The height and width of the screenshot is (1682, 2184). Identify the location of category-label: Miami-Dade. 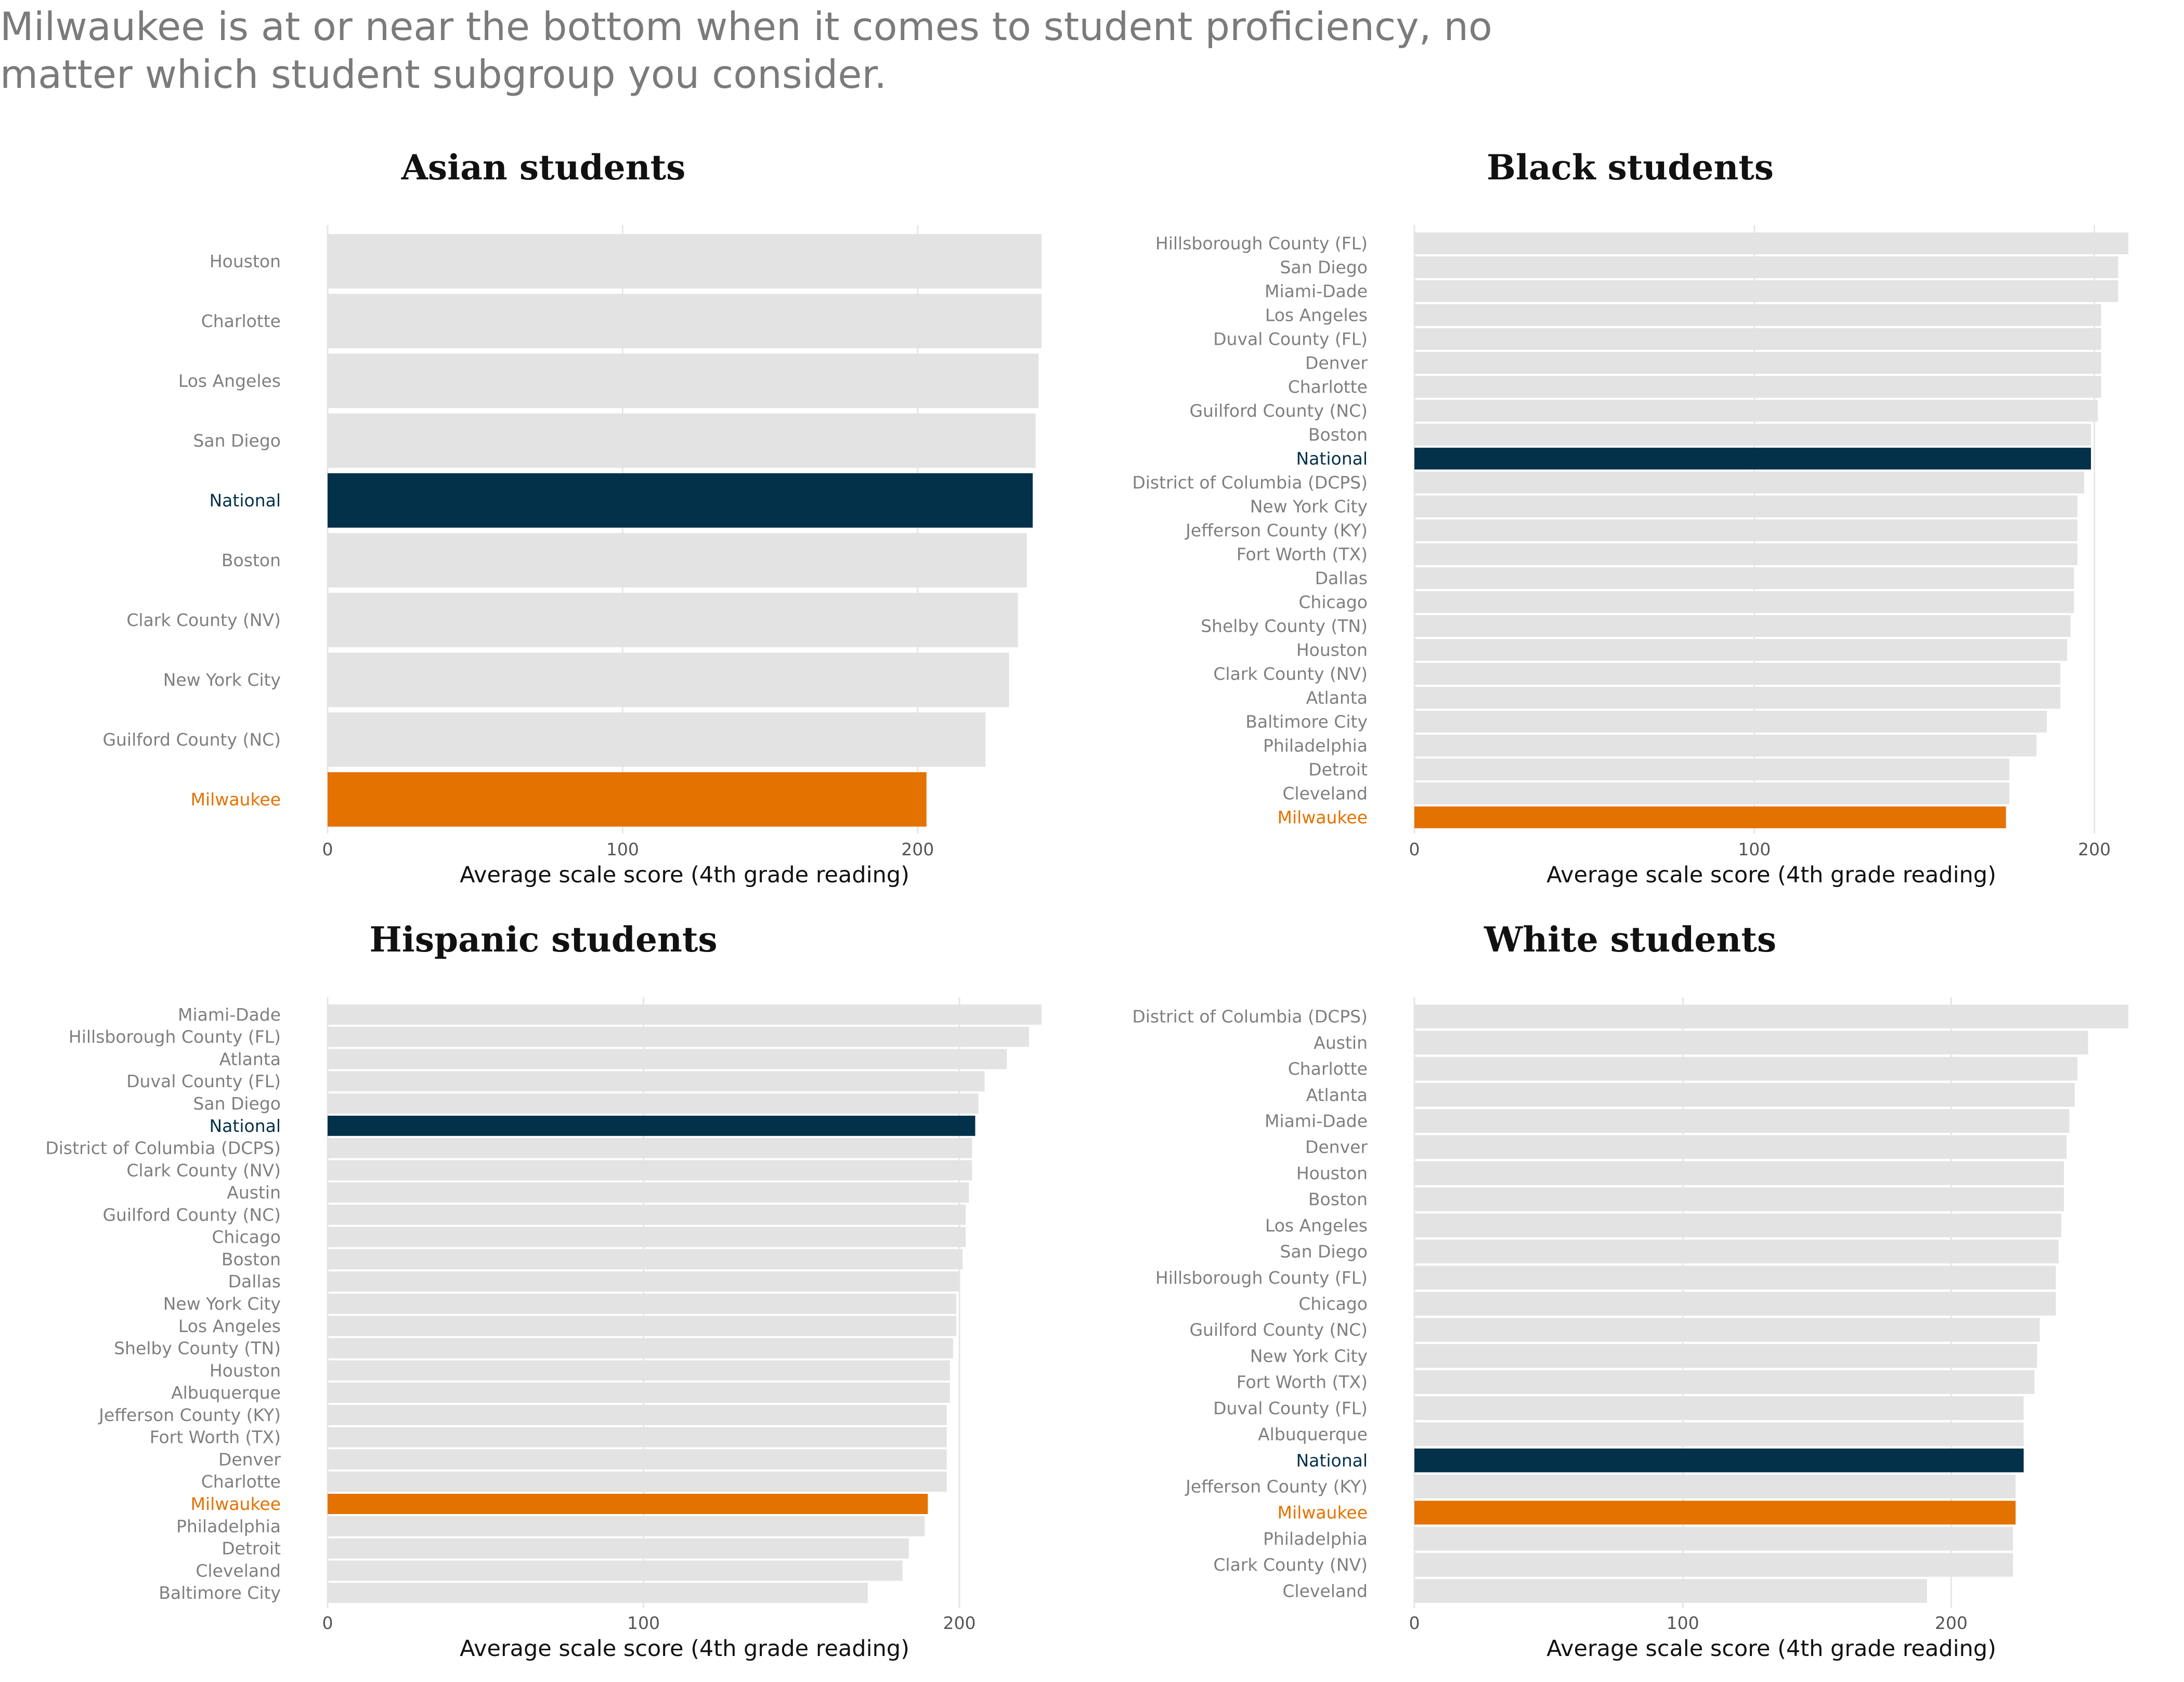
(230, 1015).